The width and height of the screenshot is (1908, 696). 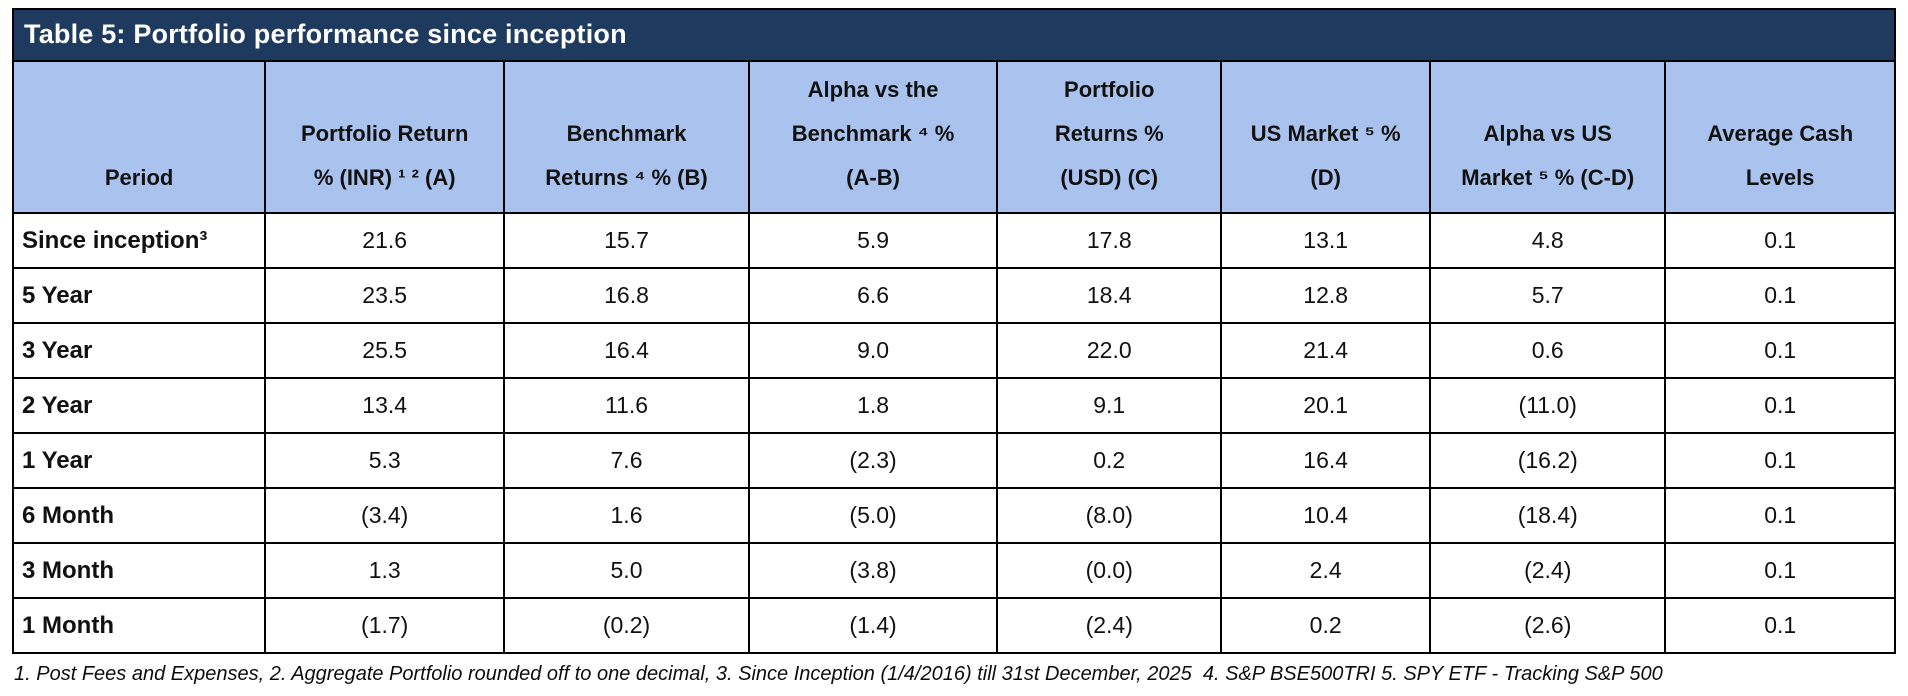 What do you see at coordinates (626, 405) in the screenshot?
I see `value-cell: 11.6` at bounding box center [626, 405].